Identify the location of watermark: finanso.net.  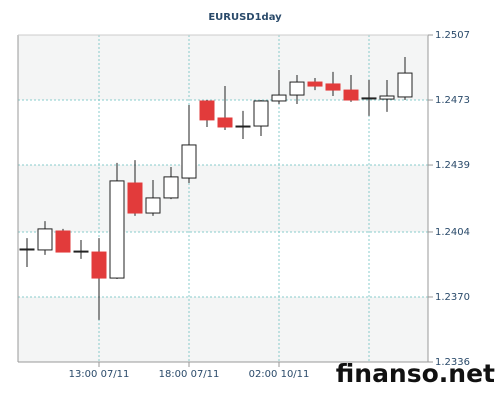
(415, 373).